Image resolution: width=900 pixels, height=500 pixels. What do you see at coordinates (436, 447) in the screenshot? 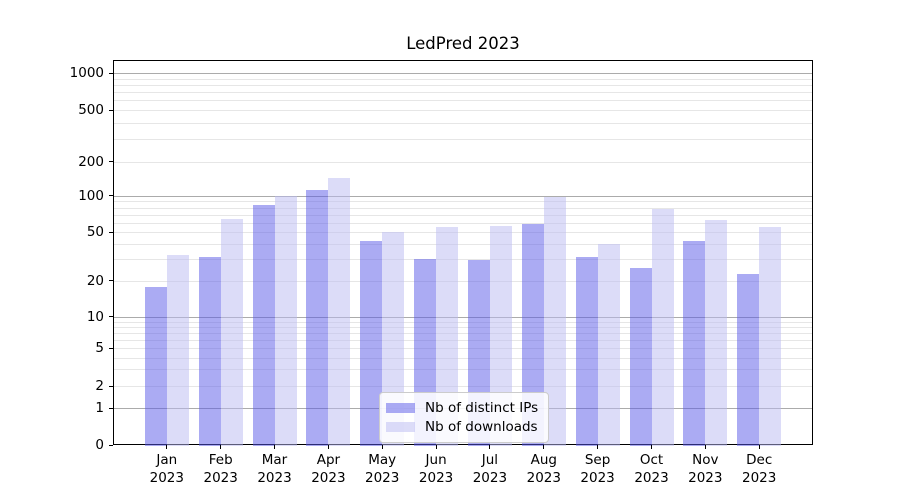
I see `x-tick-mark-jun` at bounding box center [436, 447].